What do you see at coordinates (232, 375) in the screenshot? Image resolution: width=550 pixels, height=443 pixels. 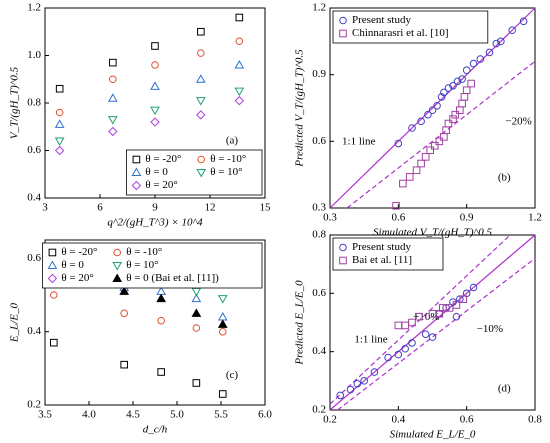 I see `panel-label: (c)` at bounding box center [232, 375].